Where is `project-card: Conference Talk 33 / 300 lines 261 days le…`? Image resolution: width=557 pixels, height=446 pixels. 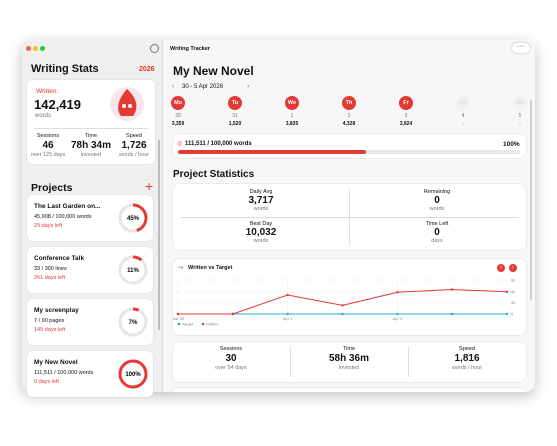 project-card: Conference Talk 33 / 300 lines 261 days le… is located at coordinates (90, 270).